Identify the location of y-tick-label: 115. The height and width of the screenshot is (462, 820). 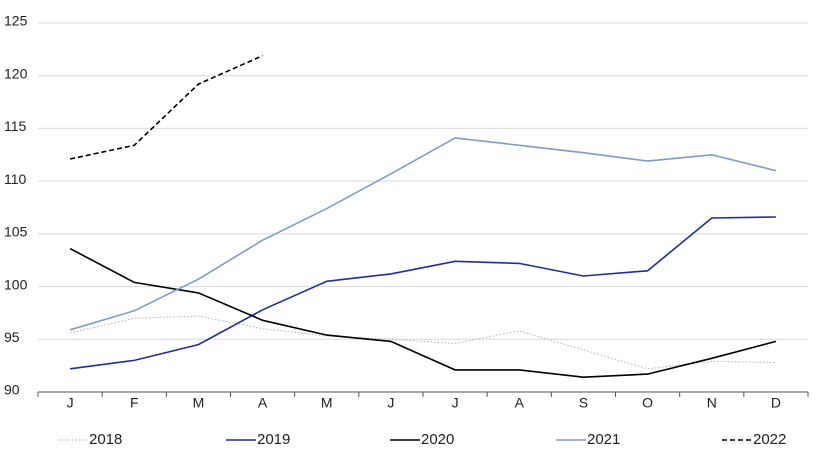
(15, 126).